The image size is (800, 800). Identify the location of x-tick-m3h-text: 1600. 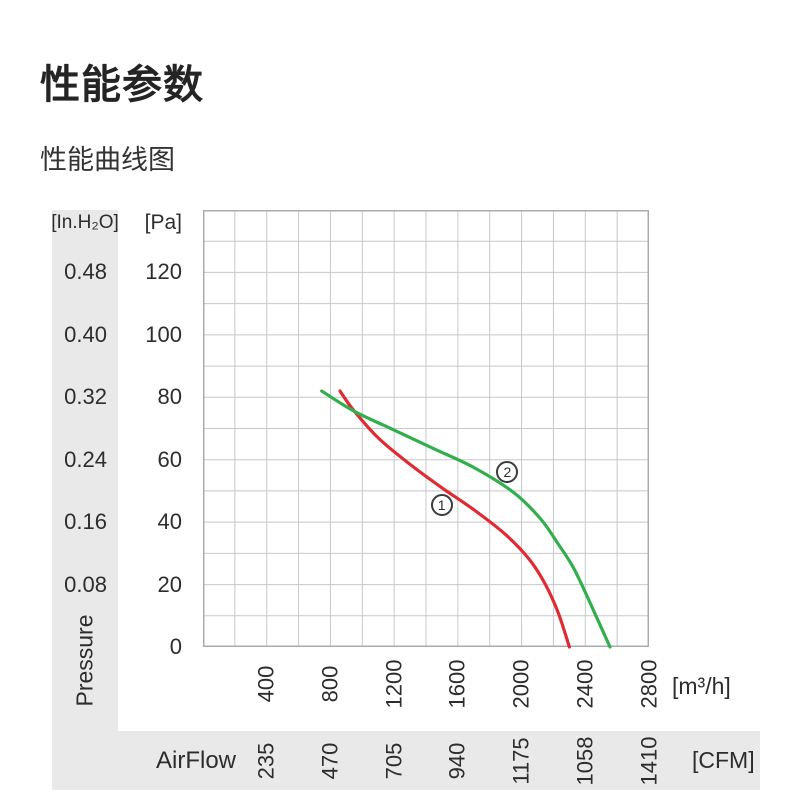
(457, 684).